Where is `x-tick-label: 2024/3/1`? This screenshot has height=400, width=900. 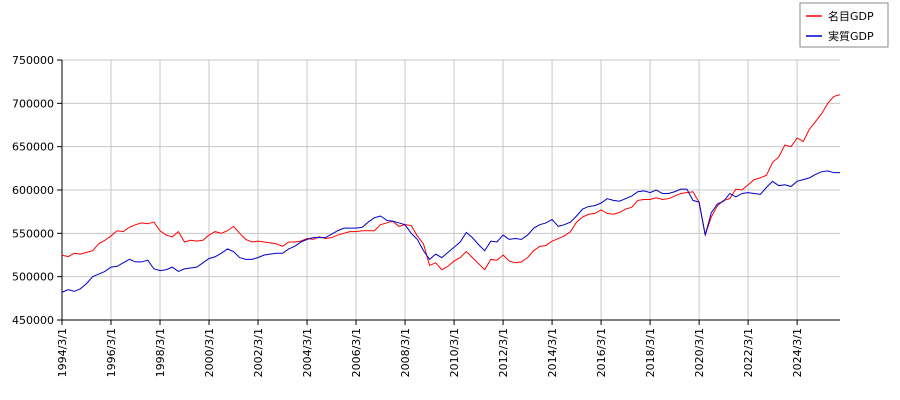 x-tick-label: 2024/3/1 is located at coordinates (797, 352).